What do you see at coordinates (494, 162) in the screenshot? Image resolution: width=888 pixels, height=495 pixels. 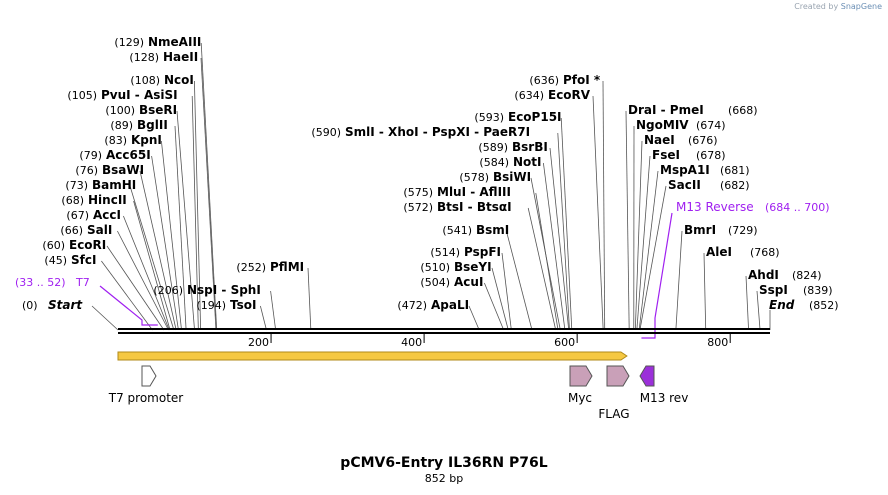 I see `site-position: (584)` at bounding box center [494, 162].